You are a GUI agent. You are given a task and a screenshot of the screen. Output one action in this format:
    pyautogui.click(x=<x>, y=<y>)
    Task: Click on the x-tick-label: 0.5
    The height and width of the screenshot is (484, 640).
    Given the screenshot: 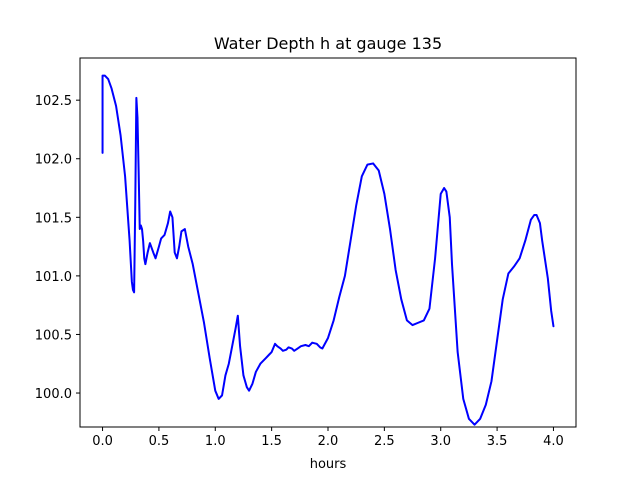 What is the action you would take?
    pyautogui.click(x=159, y=441)
    